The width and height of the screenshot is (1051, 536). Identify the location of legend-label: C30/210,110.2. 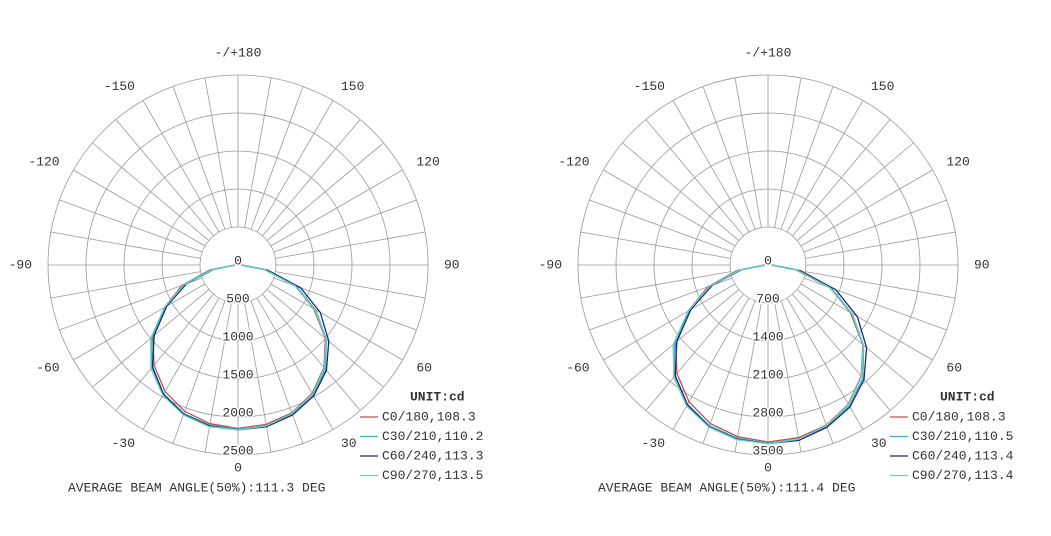
(432, 436).